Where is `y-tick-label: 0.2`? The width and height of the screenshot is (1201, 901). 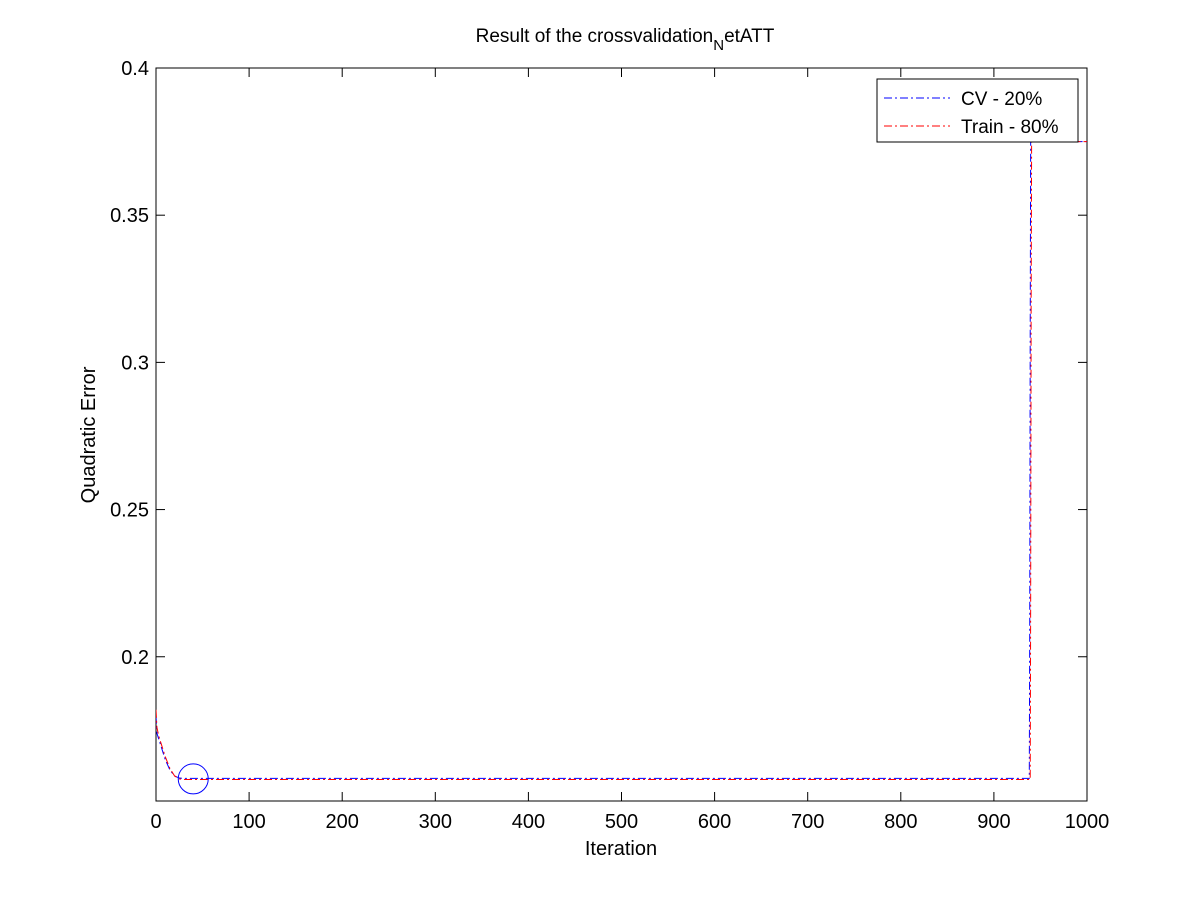
y-tick-label: 0.2 is located at coordinates (135, 658).